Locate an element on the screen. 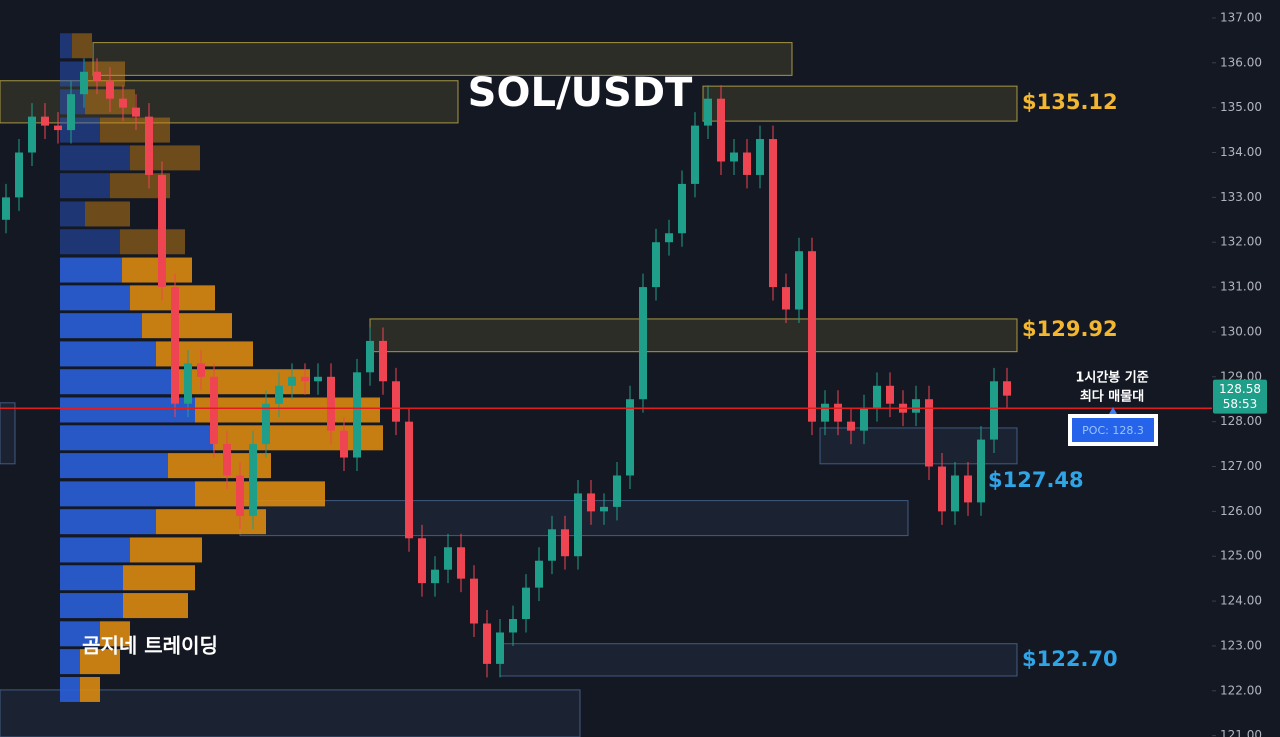 The height and width of the screenshot is (737, 1280). last-price-tag is located at coordinates (1240, 396).